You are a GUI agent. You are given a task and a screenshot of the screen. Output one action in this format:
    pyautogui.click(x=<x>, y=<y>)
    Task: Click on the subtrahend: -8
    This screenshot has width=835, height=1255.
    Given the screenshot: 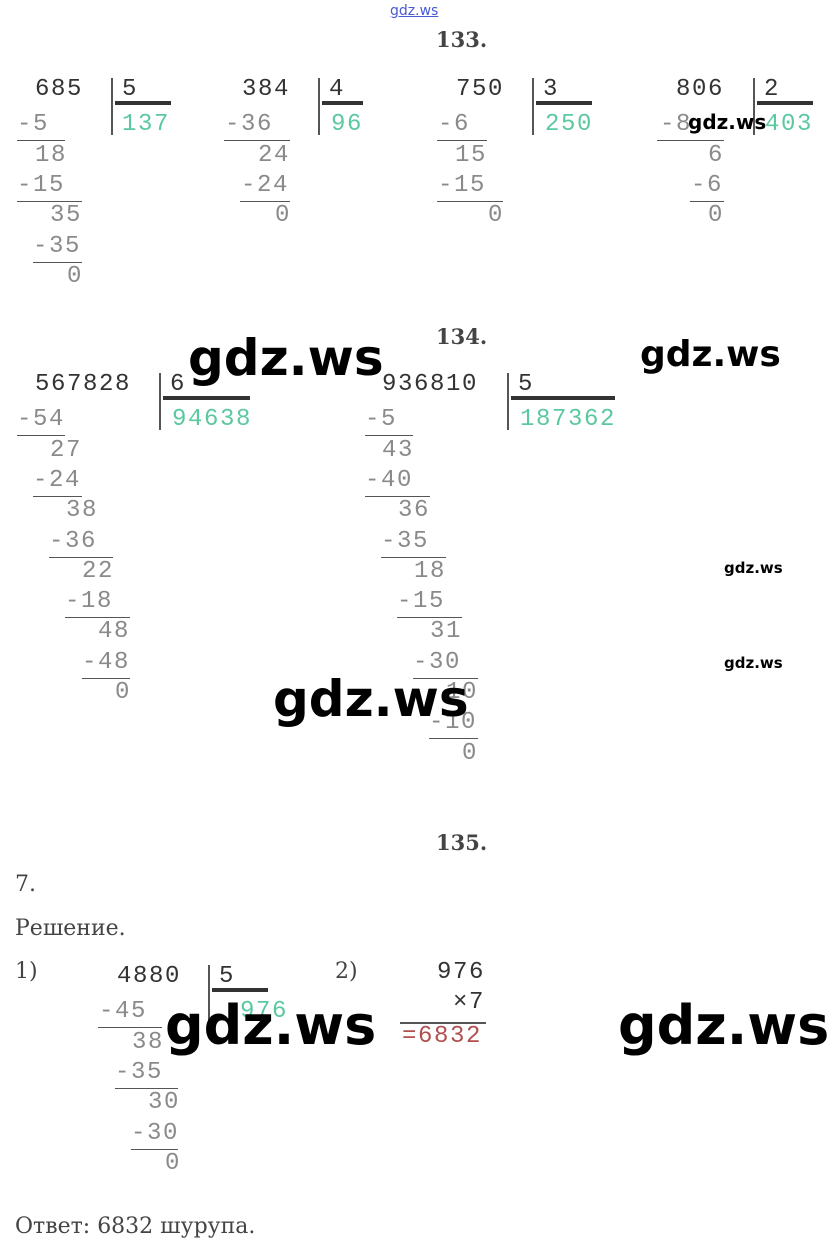 What is the action you would take?
    pyautogui.click(x=676, y=125)
    